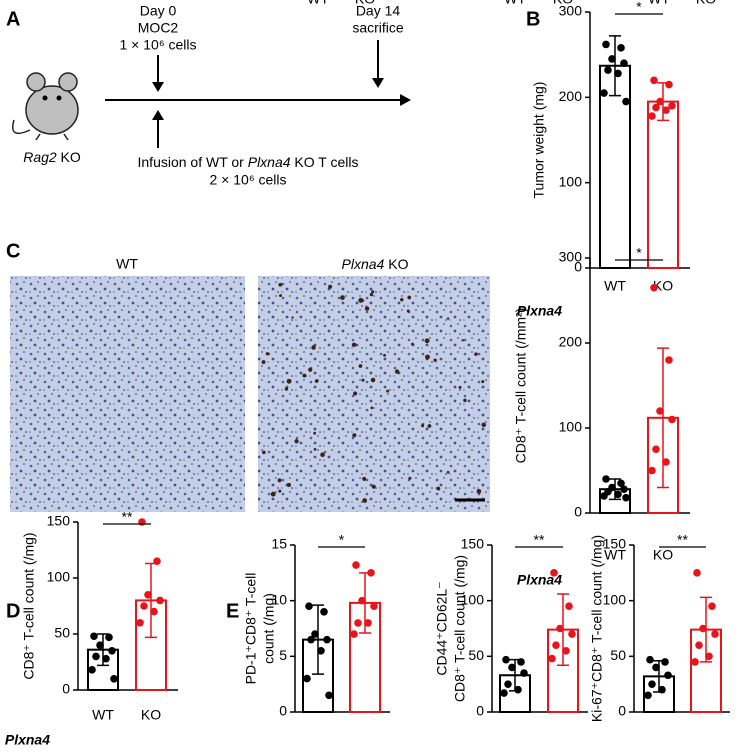  I want to click on diagram-text: 2 × 10⁶ cells, so click(248, 180).